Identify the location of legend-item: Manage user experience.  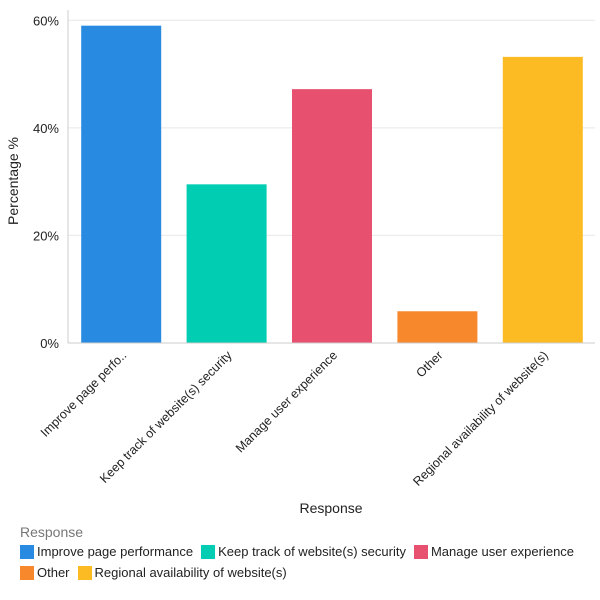
(494, 551).